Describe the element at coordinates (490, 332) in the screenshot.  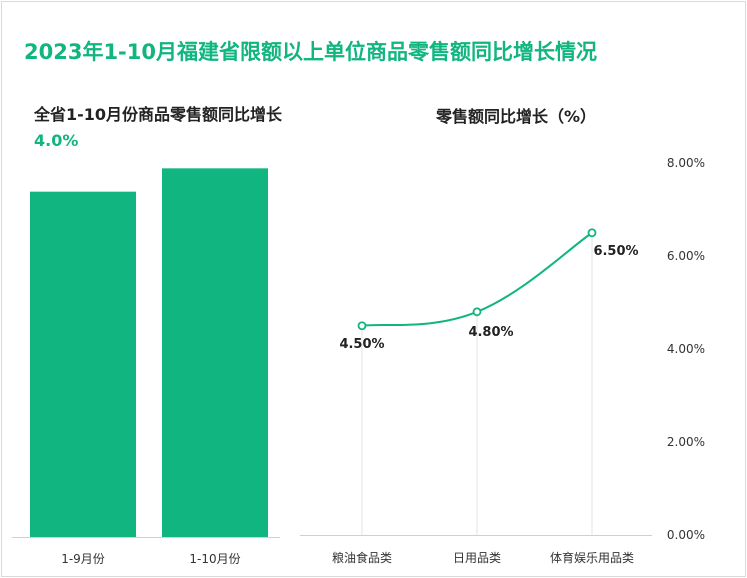
I see `data-label: 4.80%` at that location.